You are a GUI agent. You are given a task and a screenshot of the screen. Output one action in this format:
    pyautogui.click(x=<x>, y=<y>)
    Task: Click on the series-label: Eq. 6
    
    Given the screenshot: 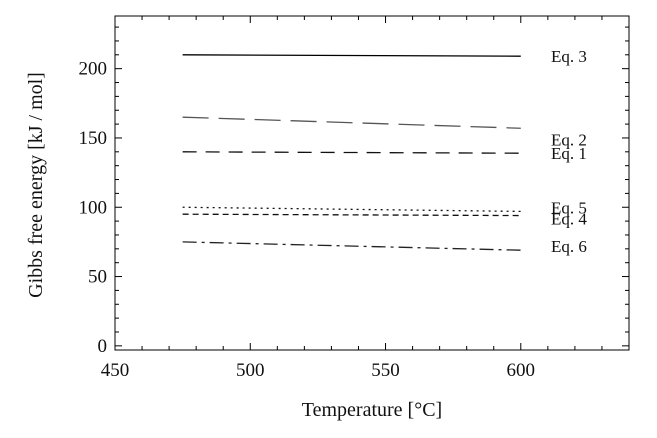 What is the action you would take?
    pyautogui.click(x=569, y=246)
    